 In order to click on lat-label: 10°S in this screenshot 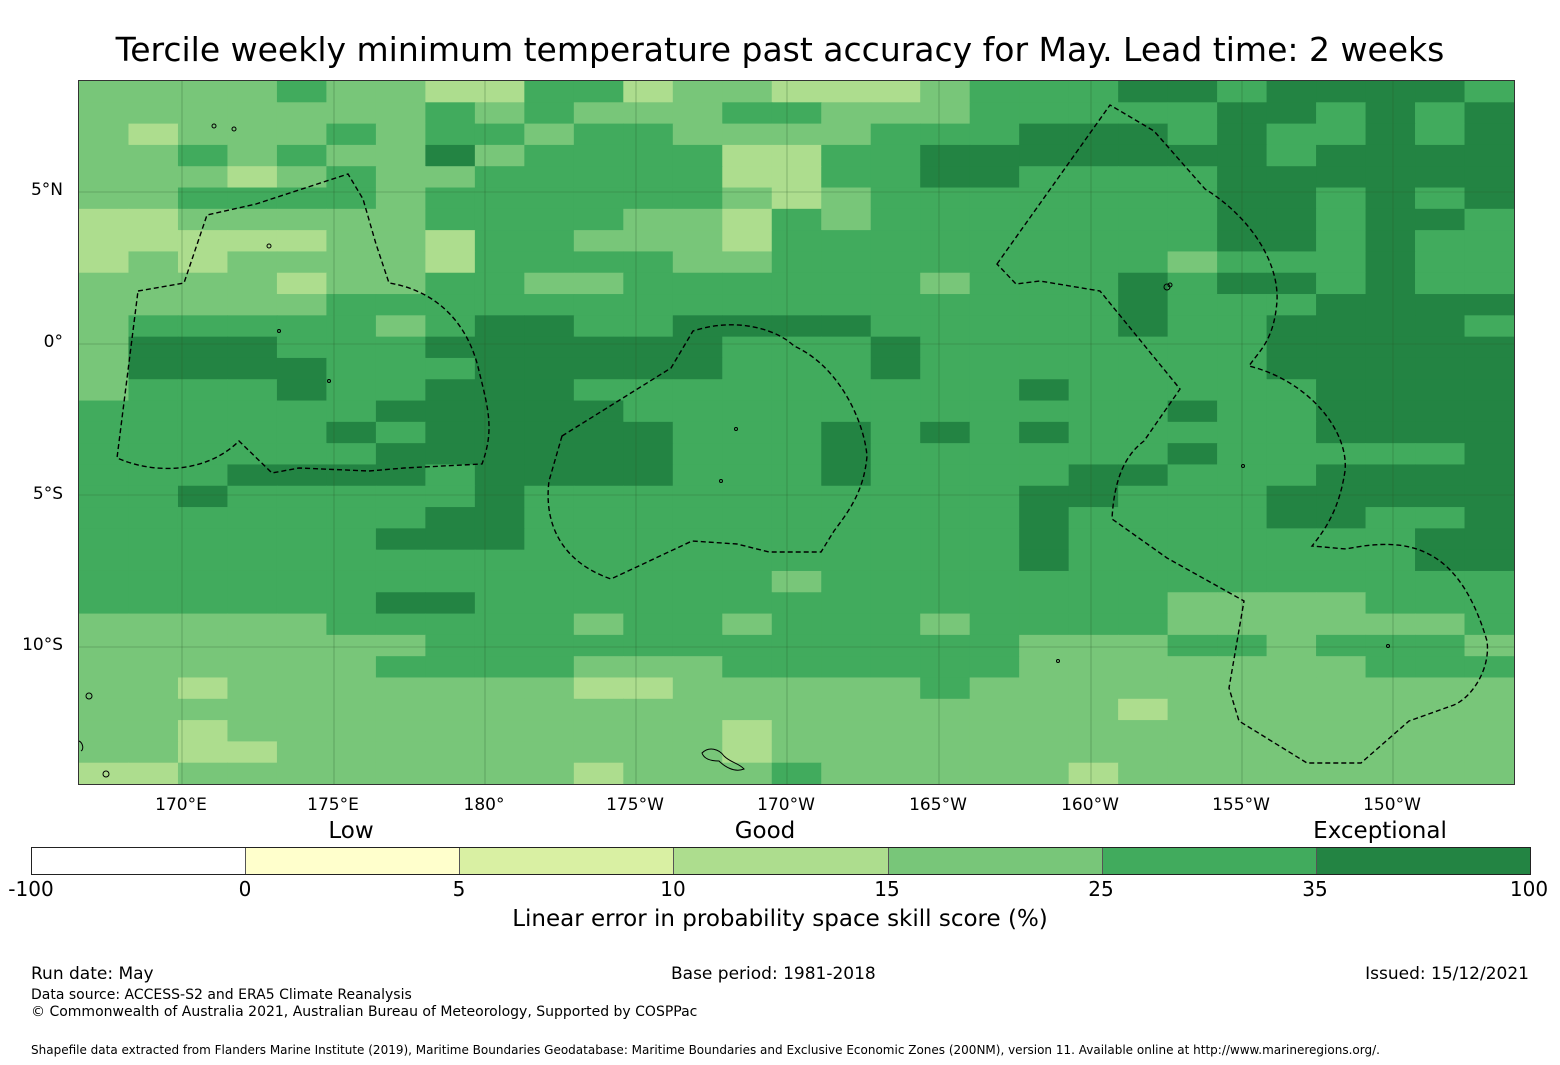, I will do `click(42, 645)`.